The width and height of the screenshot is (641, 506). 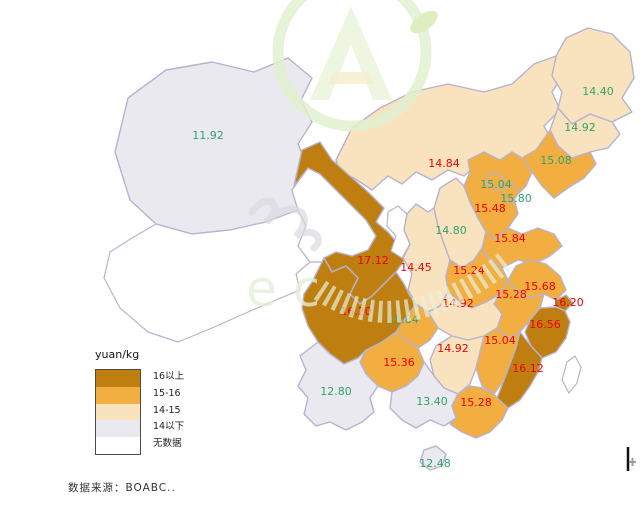 I want to click on value-label-henan: 15.24, so click(x=469, y=270).